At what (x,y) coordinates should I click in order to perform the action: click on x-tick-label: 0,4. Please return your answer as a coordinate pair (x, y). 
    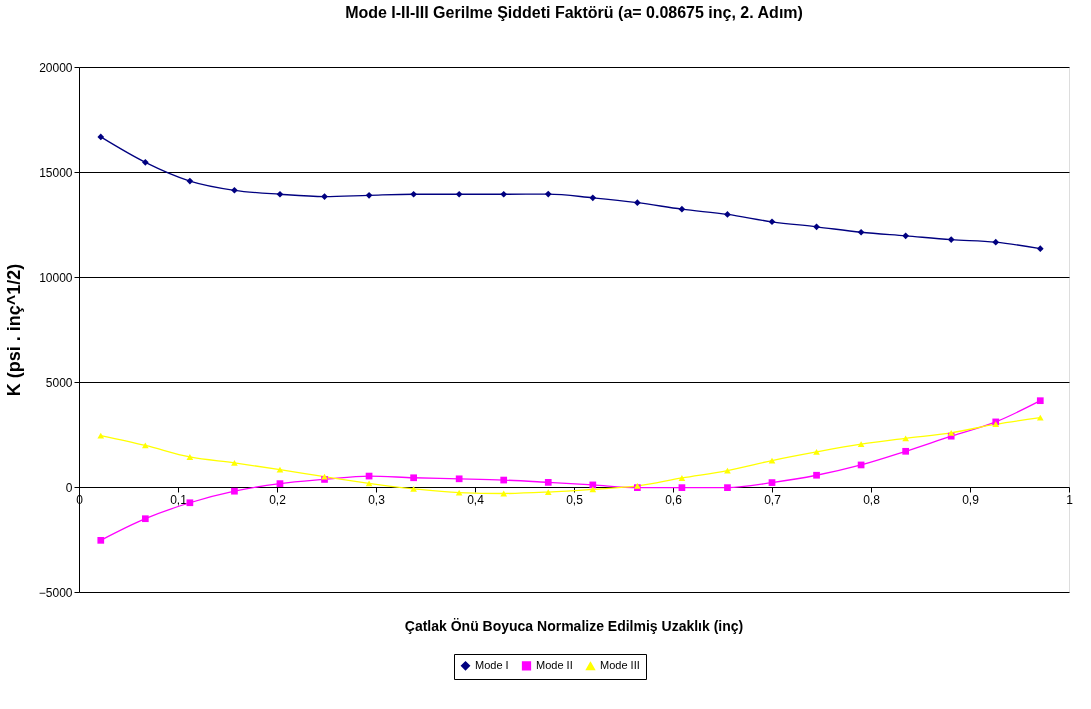
    Looking at the image, I should click on (476, 499).